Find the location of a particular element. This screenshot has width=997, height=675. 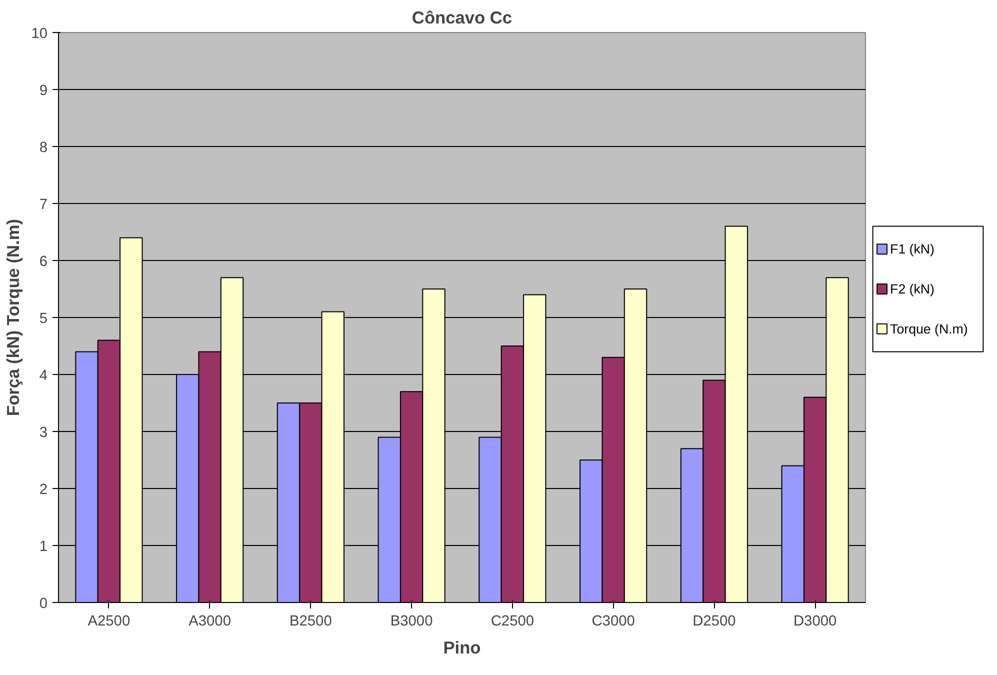

x-tick-label: C2500 is located at coordinates (512, 622).